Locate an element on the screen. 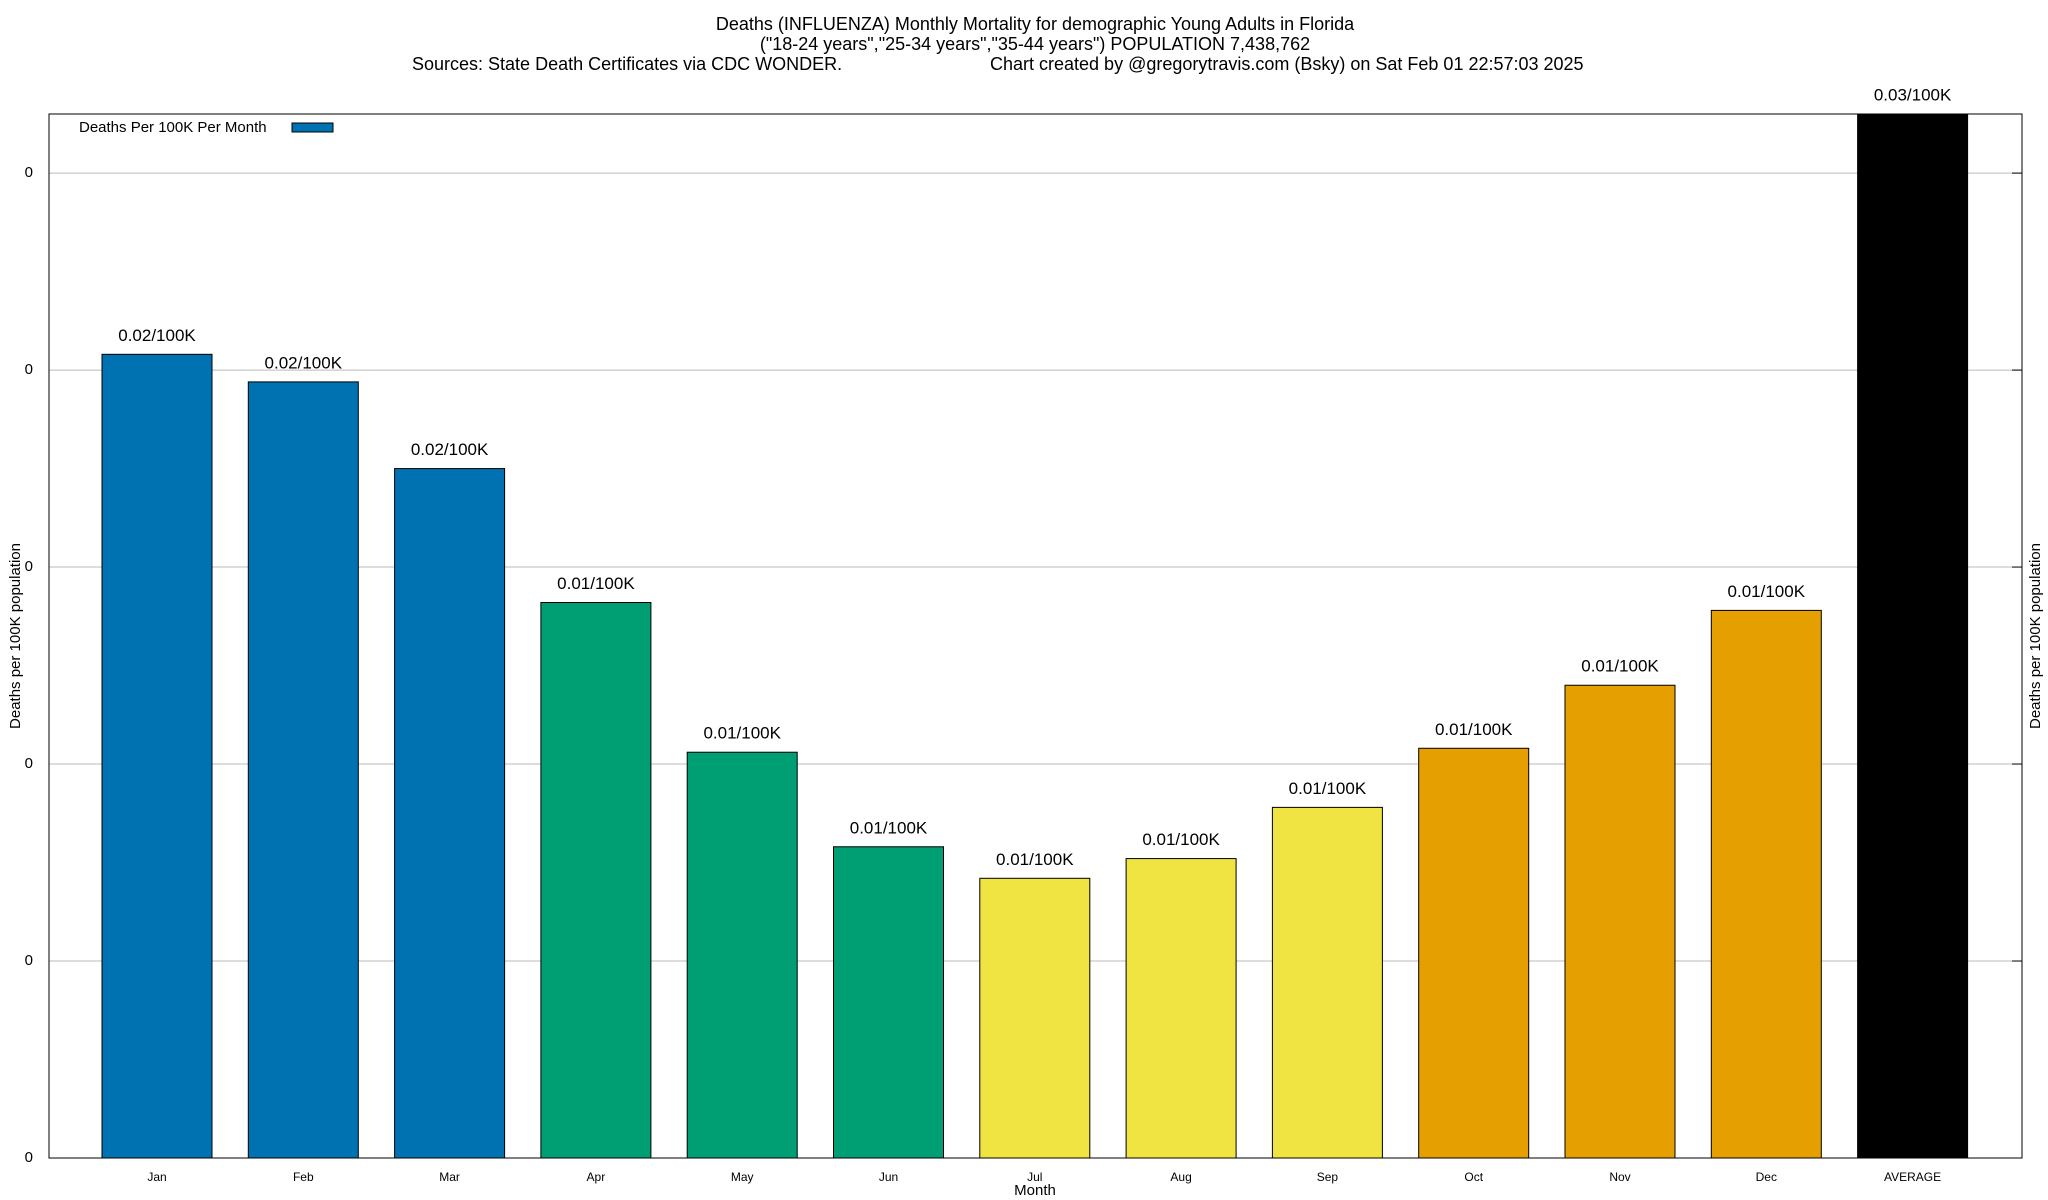  x-tick-label: Apr is located at coordinates (596, 1177).